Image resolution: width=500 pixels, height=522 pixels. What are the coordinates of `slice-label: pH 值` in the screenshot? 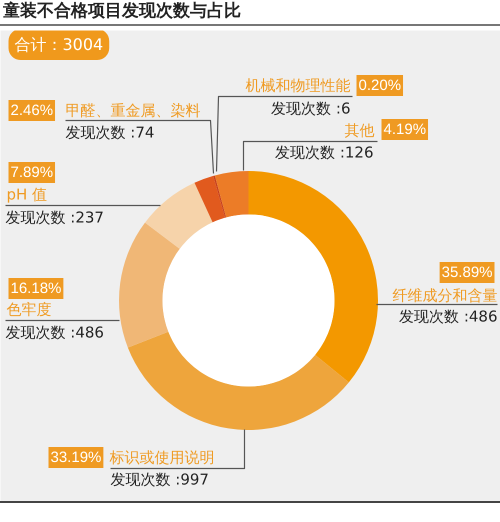 It's located at (27, 195).